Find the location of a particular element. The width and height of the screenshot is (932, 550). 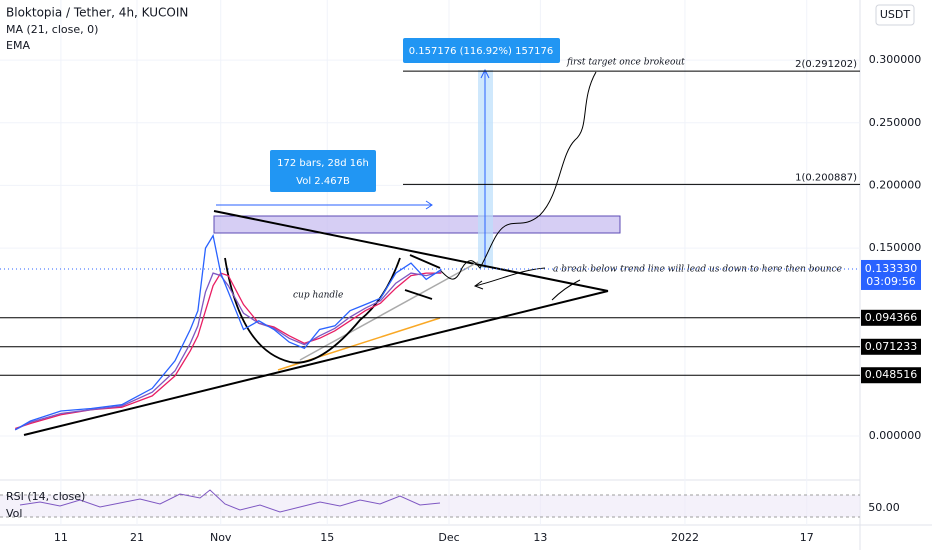

x-tick-label: 15 is located at coordinates (327, 537).